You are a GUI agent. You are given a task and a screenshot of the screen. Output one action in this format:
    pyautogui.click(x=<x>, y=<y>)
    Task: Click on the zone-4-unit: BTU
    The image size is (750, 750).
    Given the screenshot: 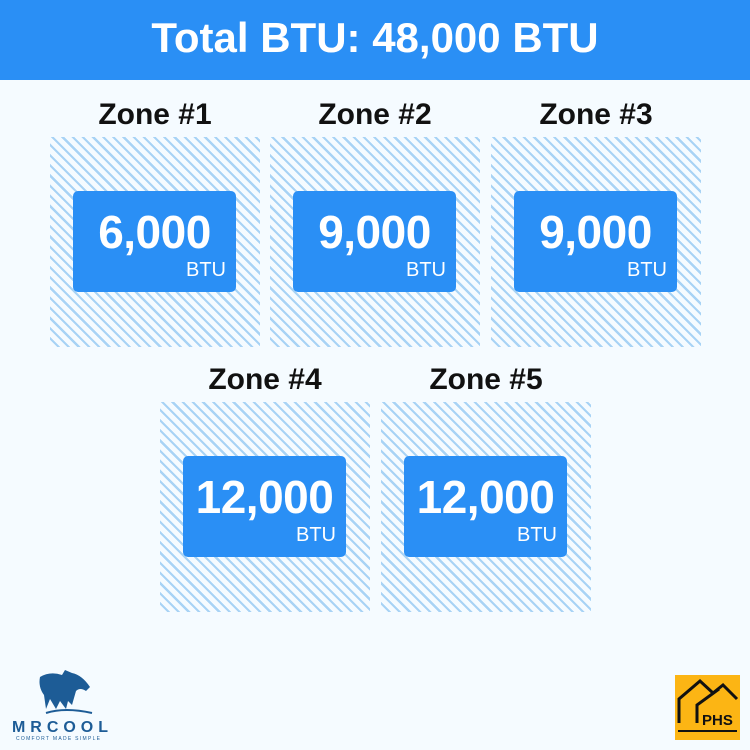 What is the action you would take?
    pyautogui.click(x=316, y=535)
    